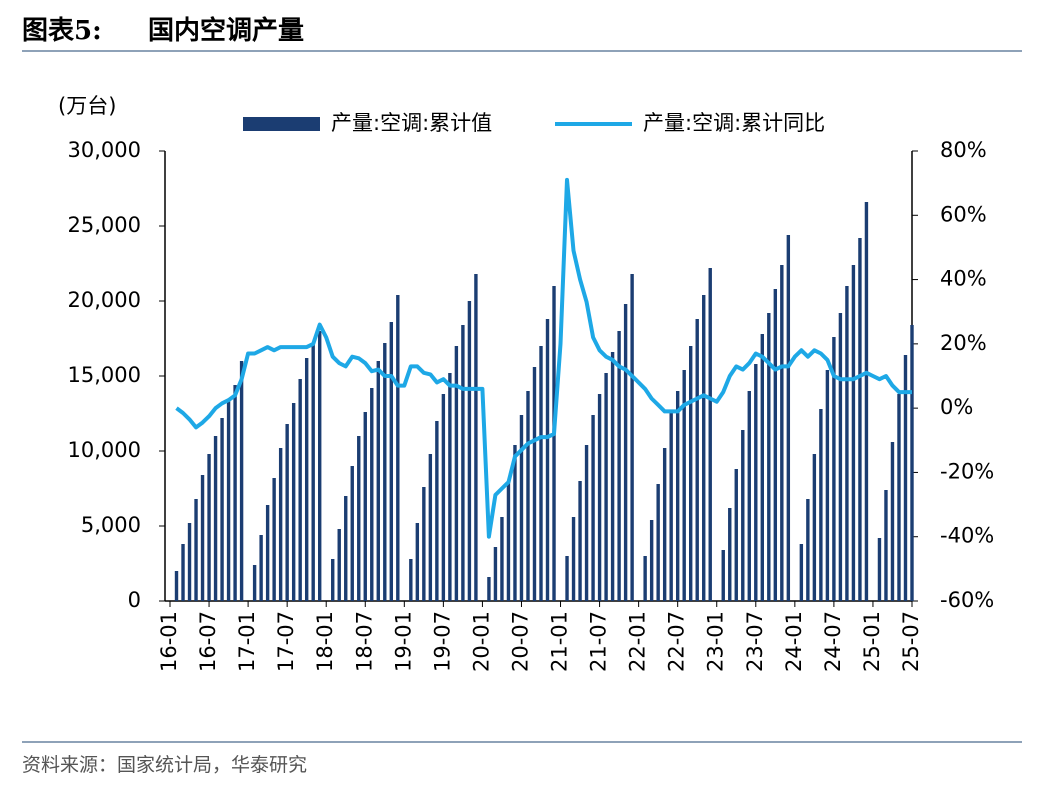 Image resolution: width=1056 pixels, height=792 pixels. I want to click on y2-tick-label: 0%, so click(956, 407).